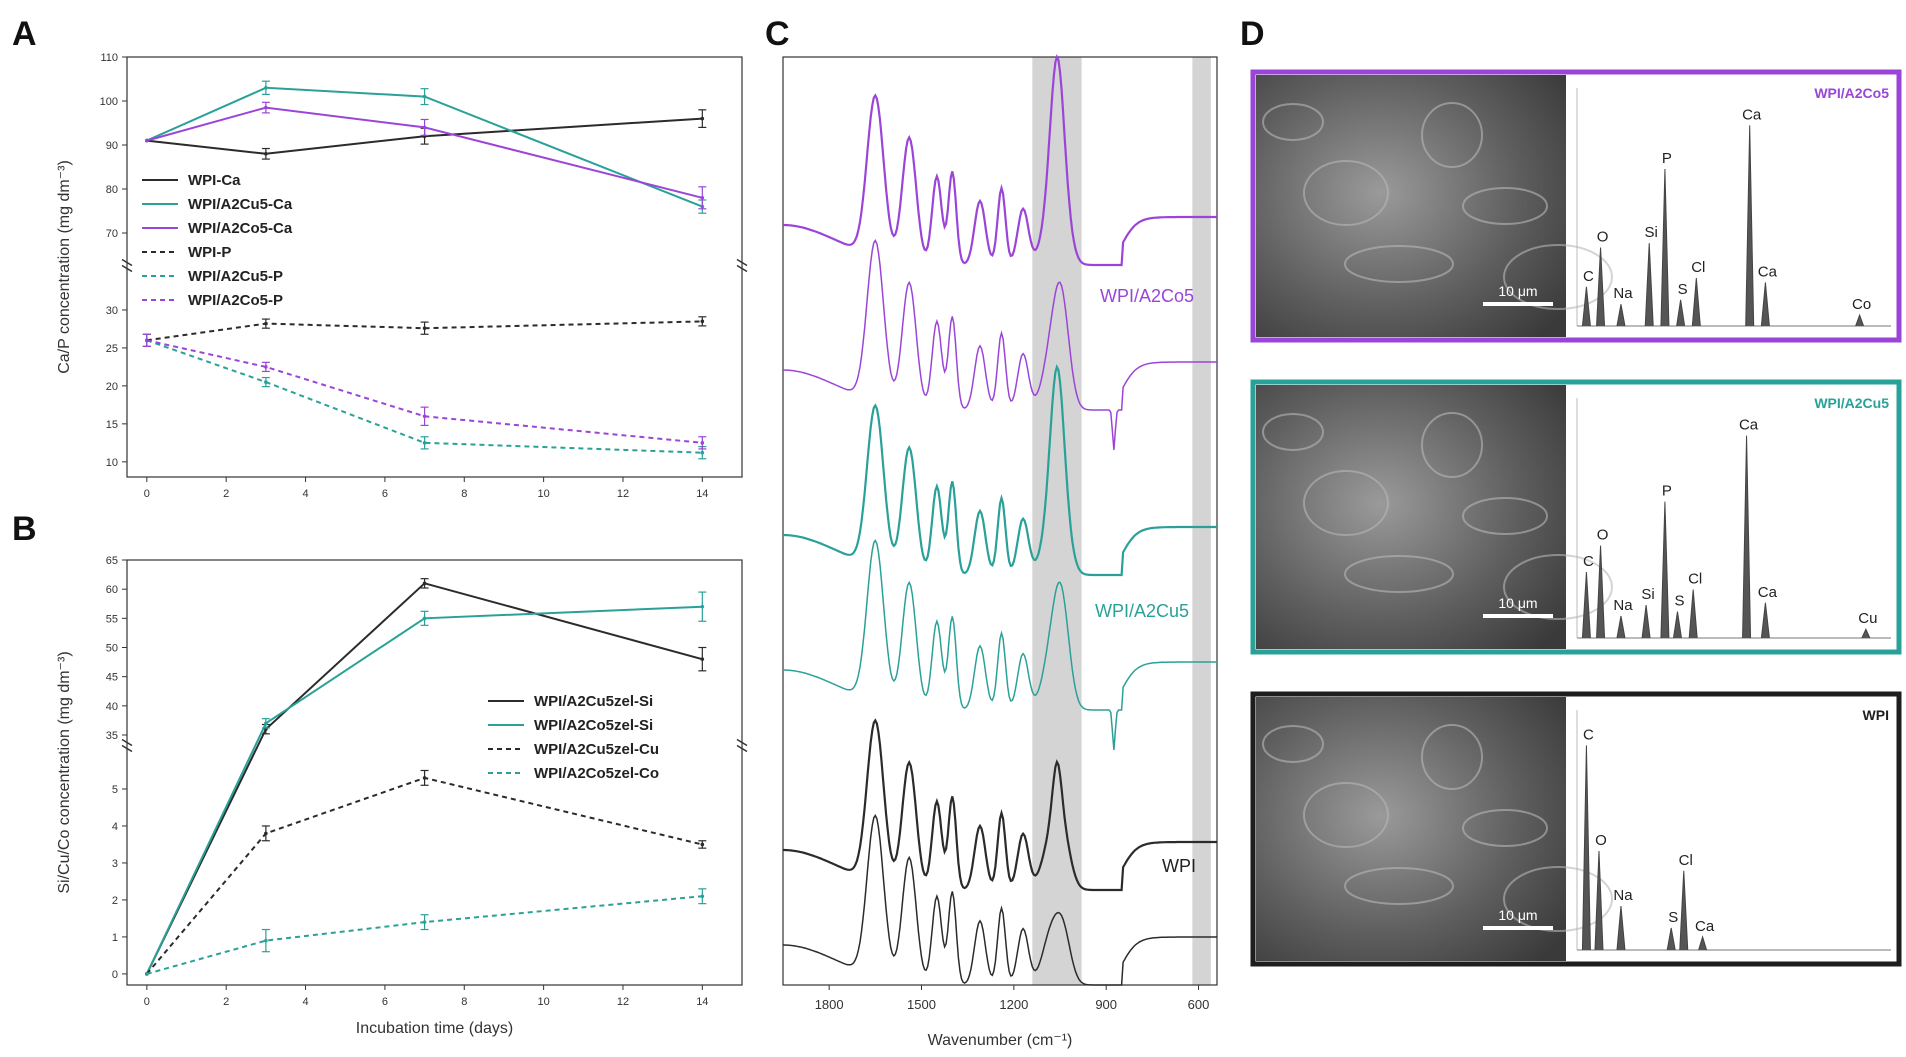  What do you see at coordinates (385, 1002) in the screenshot?
I see `x-tick-label: 6` at bounding box center [385, 1002].